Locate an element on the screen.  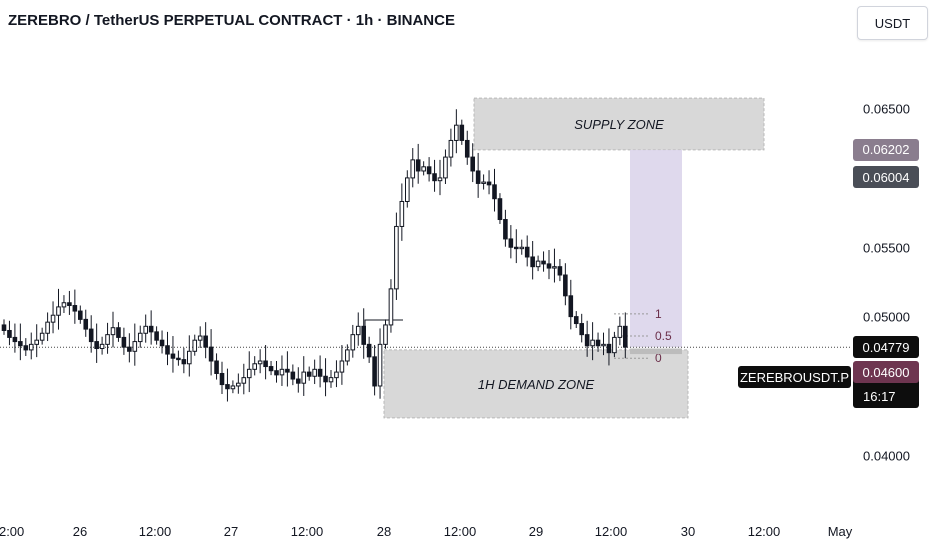
fib-level-label: 1 is located at coordinates (658, 314).